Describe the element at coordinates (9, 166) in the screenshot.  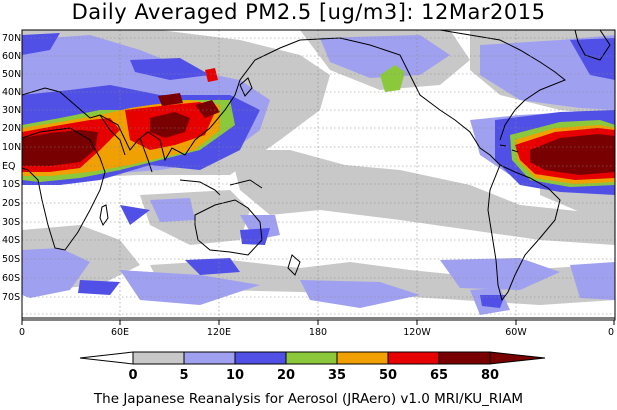
I see `lat-label-eq: EQ` at that location.